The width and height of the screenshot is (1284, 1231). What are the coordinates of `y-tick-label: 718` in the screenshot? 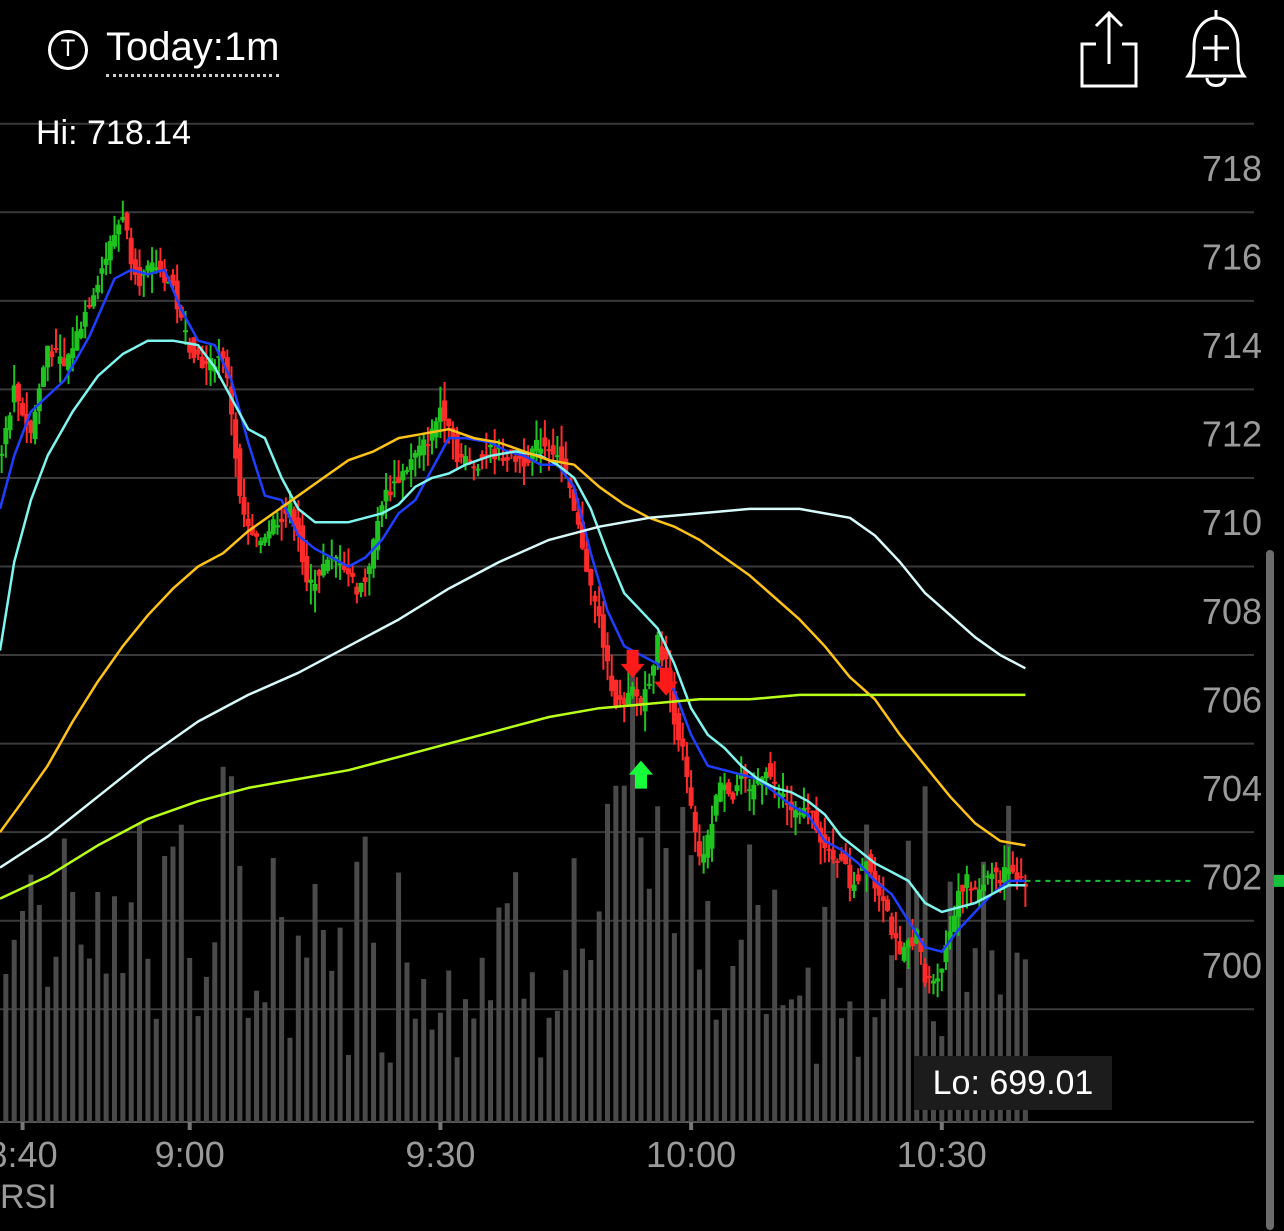 It's located at (1232, 168).